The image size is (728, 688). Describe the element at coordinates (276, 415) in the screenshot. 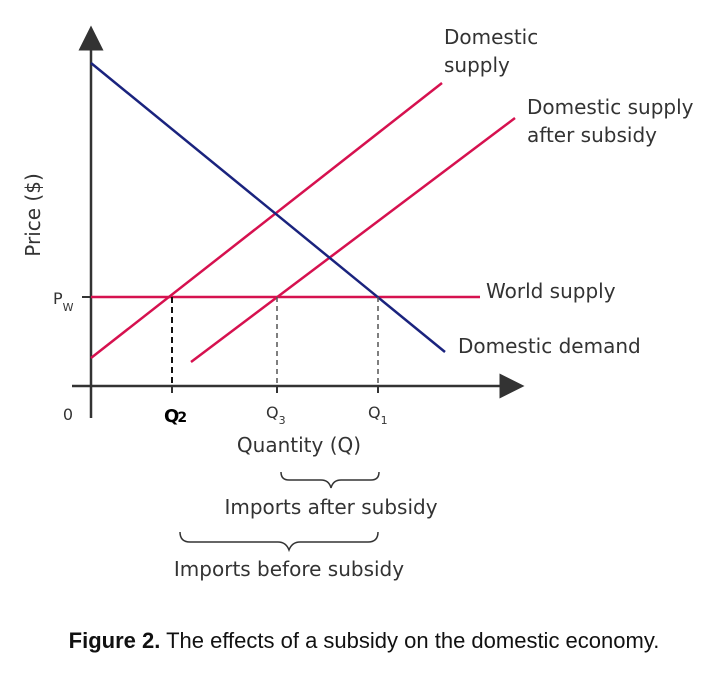

I see `q3-label: Q3` at that location.